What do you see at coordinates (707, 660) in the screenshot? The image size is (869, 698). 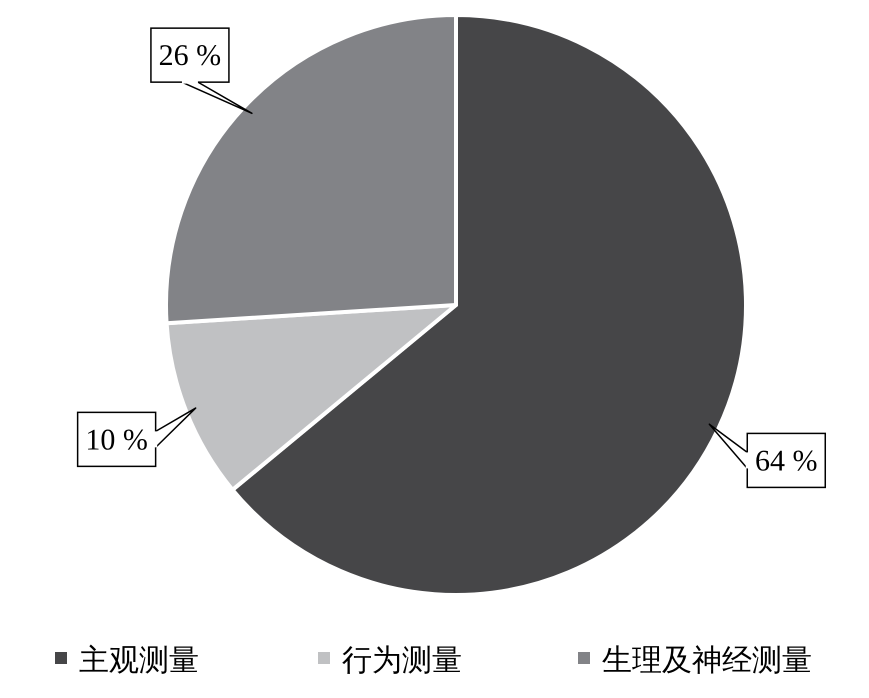 I see `legend-label: 生理及神经测量` at bounding box center [707, 660].